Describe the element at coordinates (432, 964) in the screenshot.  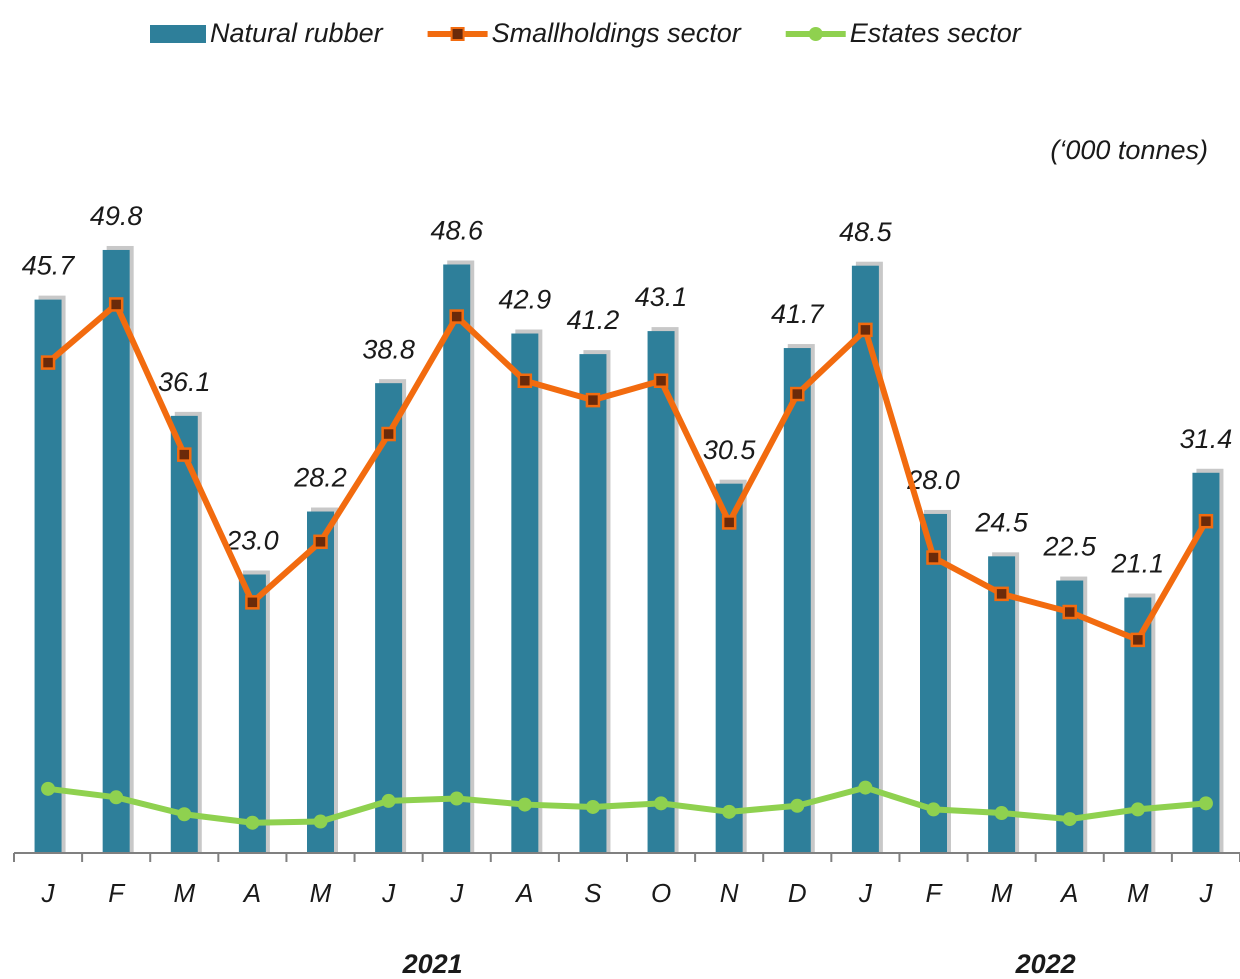
I see `x-group-label: 2021` at that location.